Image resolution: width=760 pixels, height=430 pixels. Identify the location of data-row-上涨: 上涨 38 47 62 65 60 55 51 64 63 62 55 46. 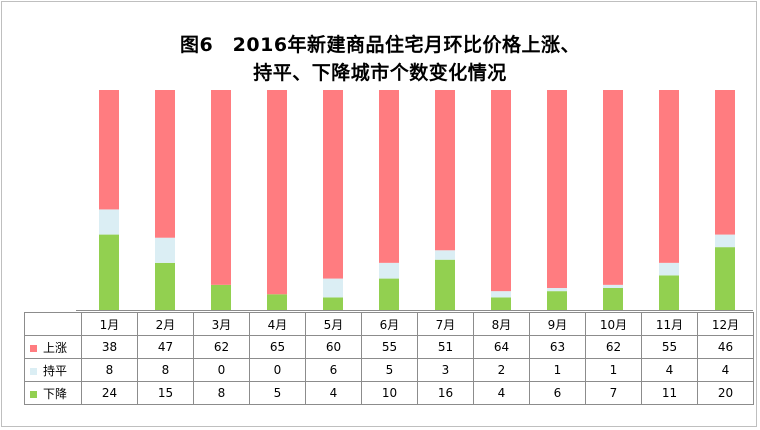
(389, 347).